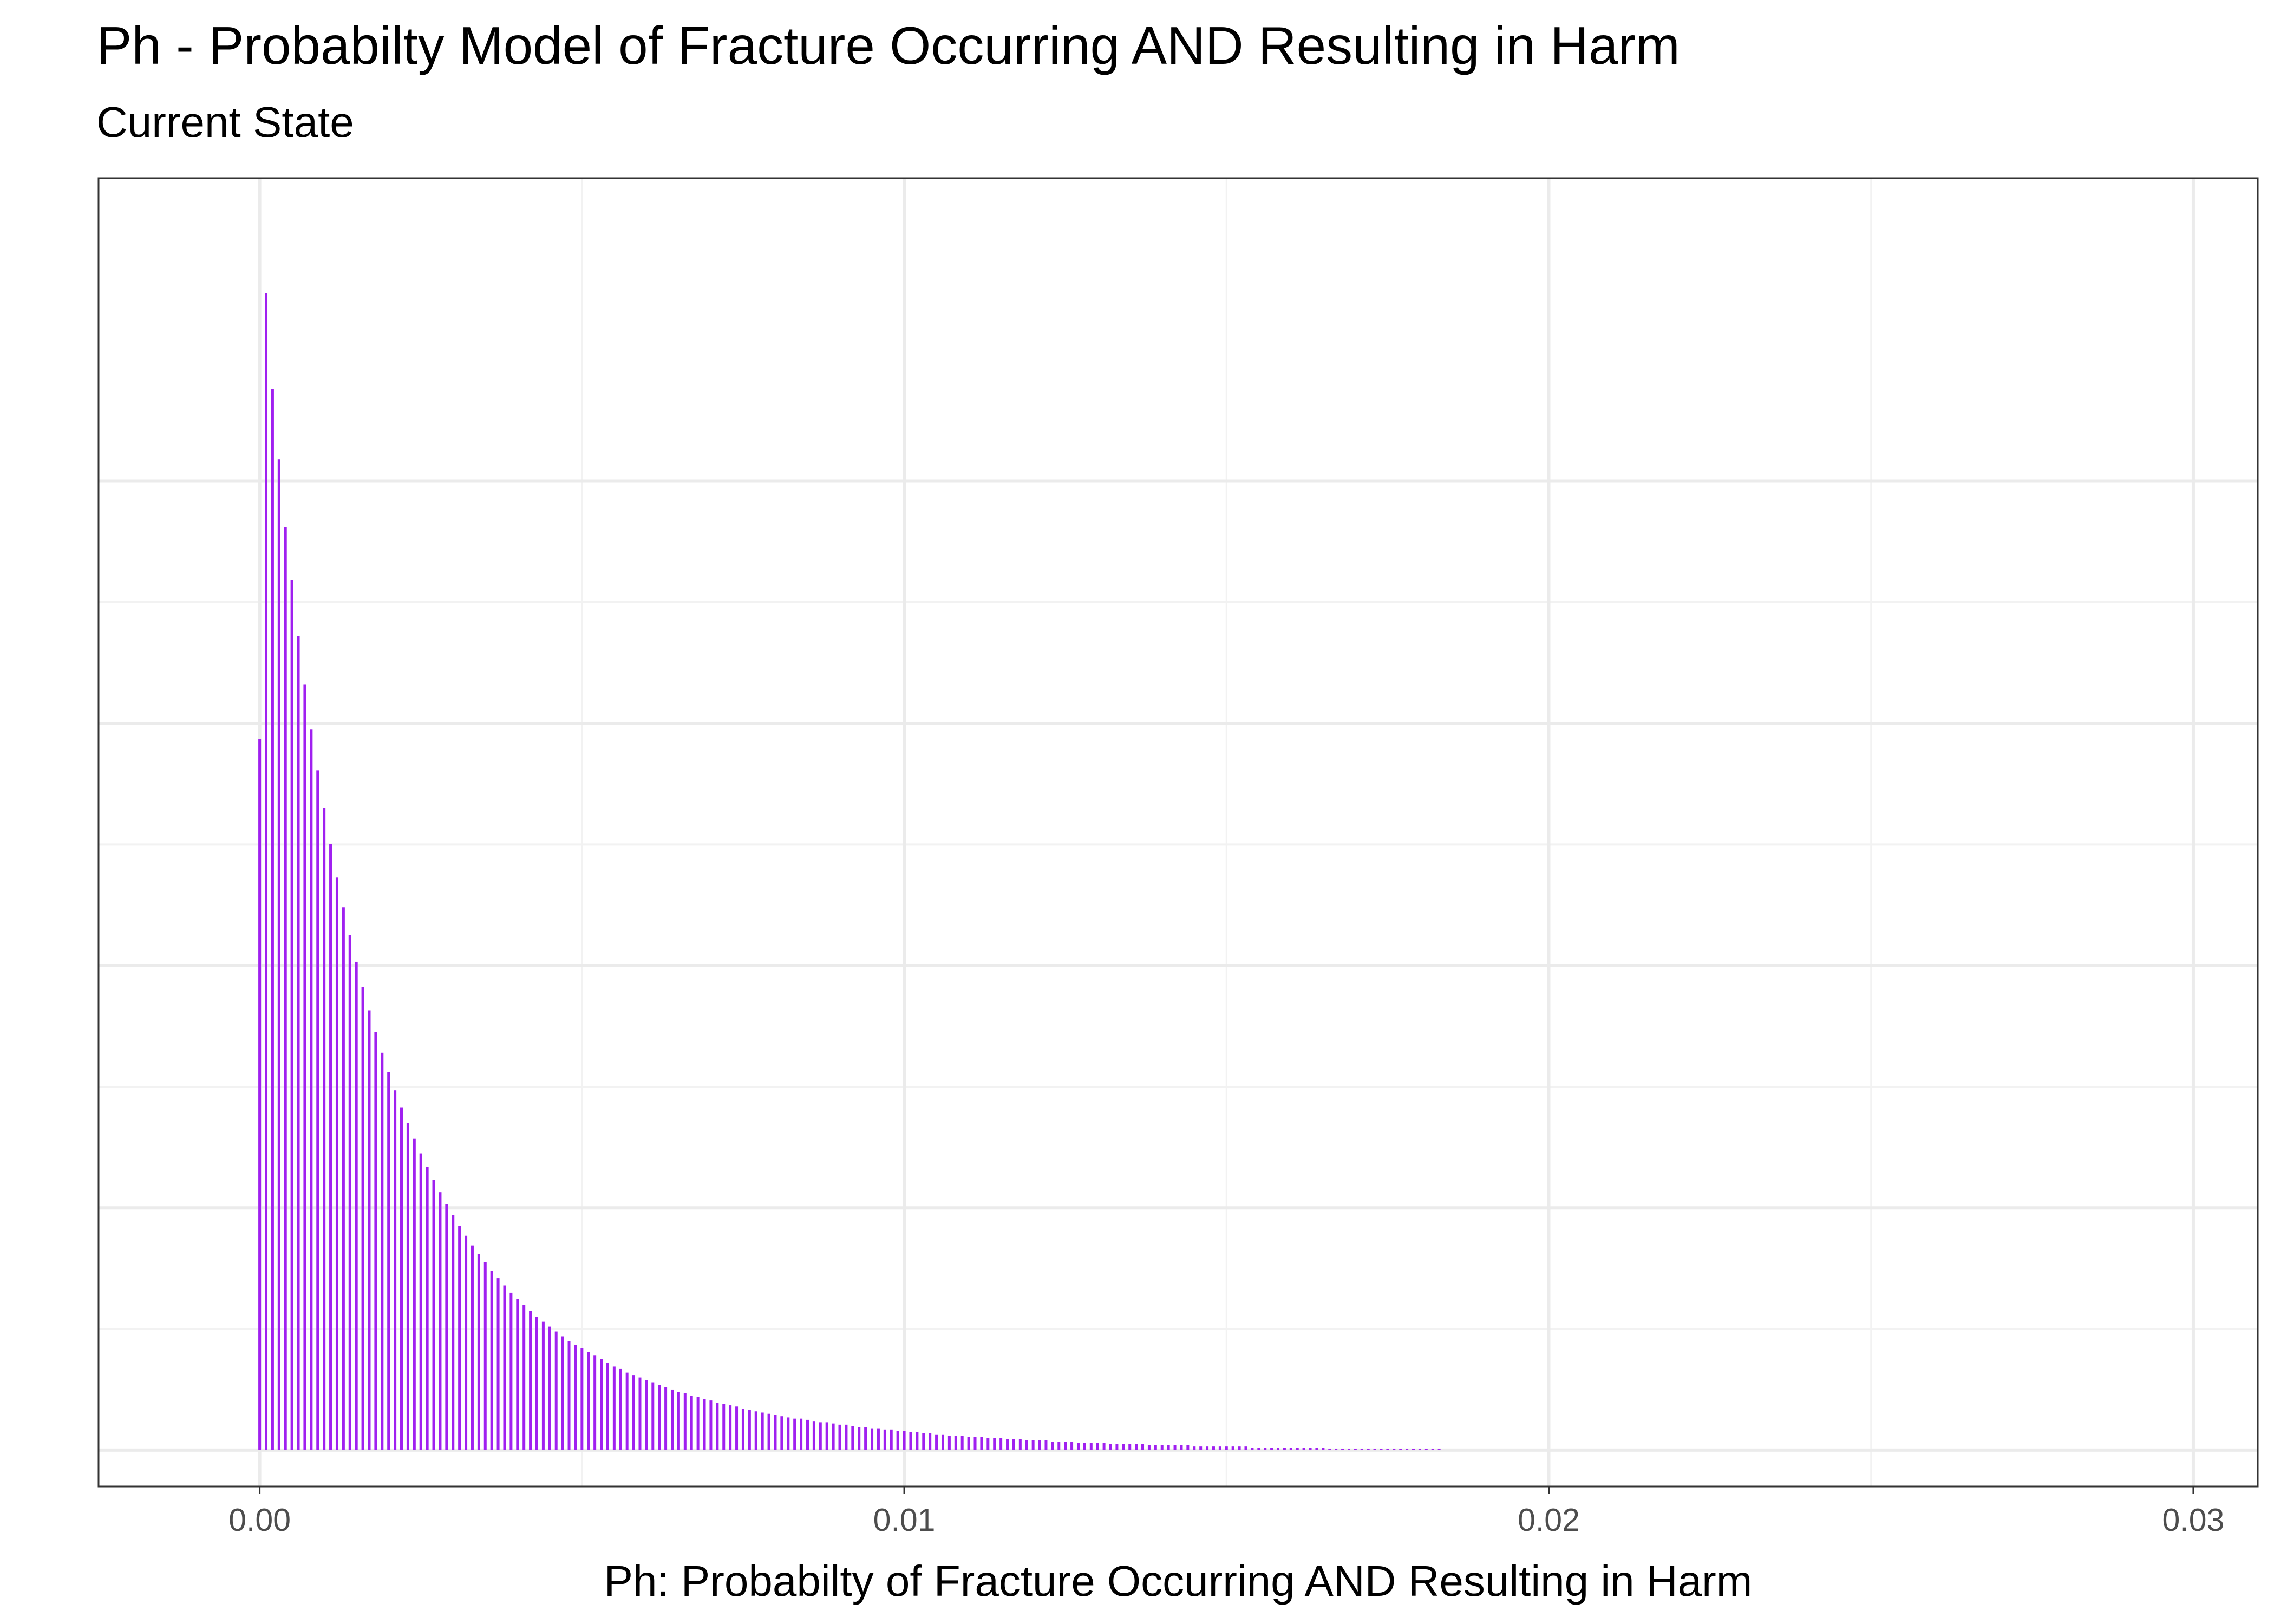  Describe the element at coordinates (1226, 1513) in the screenshot. I see `x-axis: 0.00 0.01 0.02 0.03` at that location.